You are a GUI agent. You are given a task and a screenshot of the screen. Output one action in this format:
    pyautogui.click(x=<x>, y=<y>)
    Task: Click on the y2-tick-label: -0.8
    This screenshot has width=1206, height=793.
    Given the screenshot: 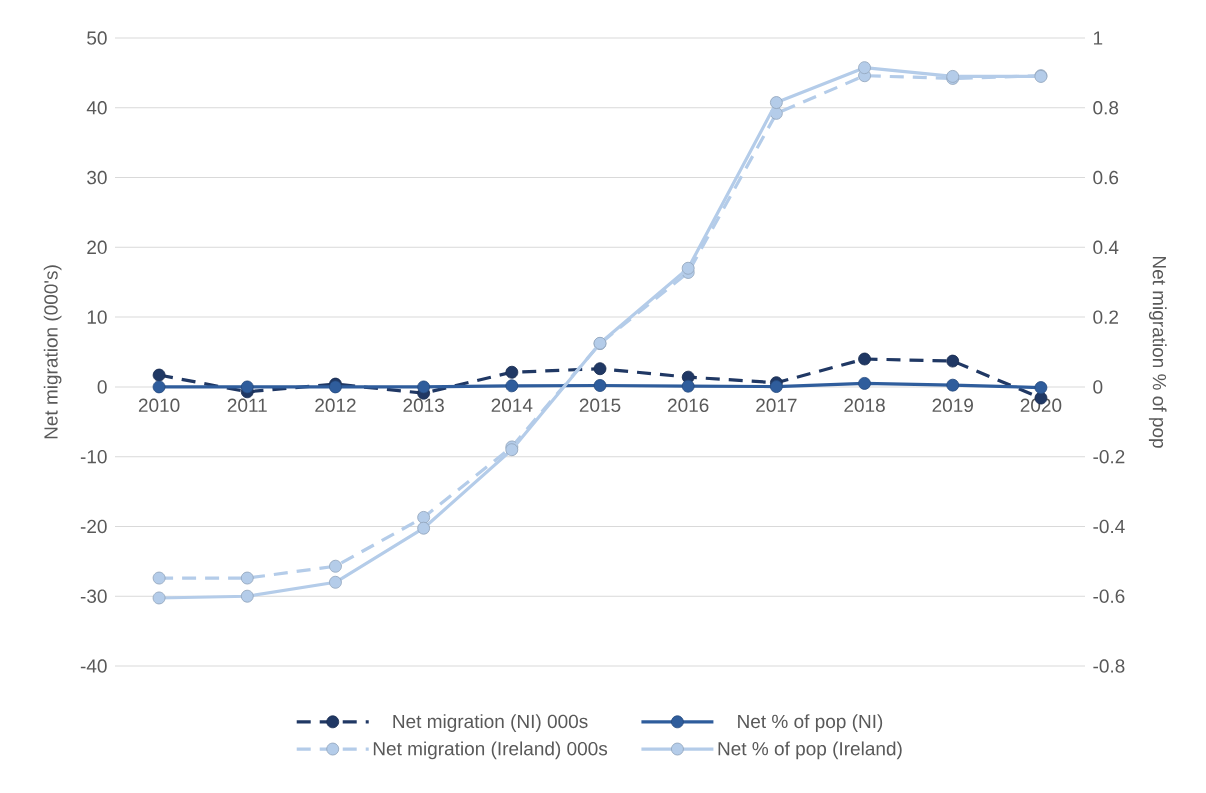 What is the action you would take?
    pyautogui.click(x=1109, y=666)
    